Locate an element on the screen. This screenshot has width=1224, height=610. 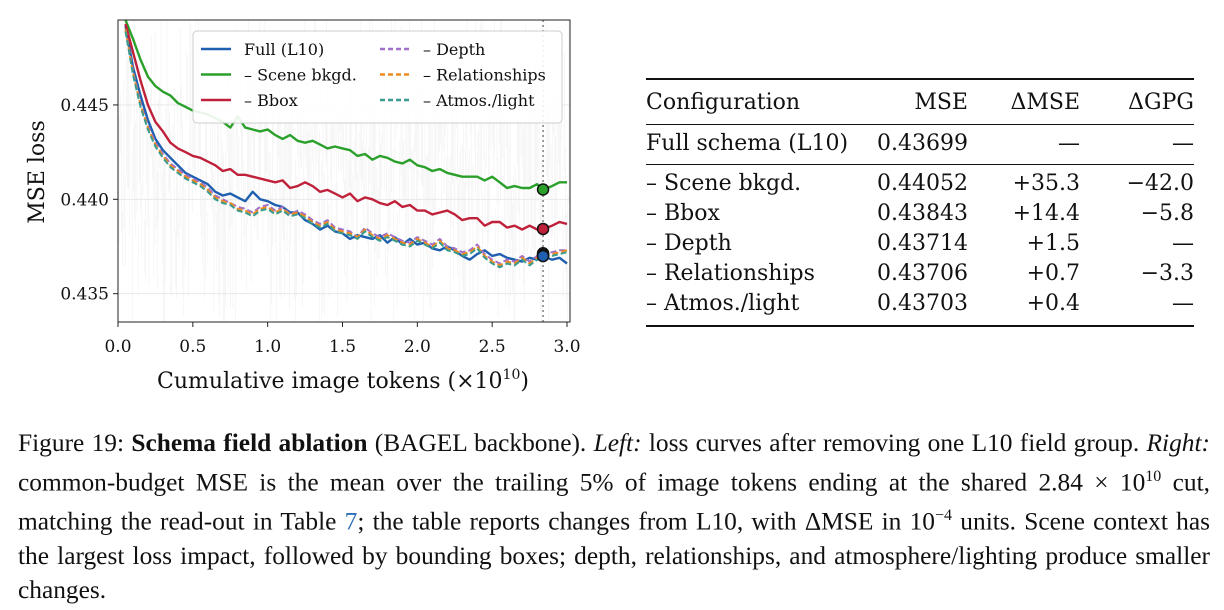
table-cell: +1.5 is located at coordinates (1053, 243).